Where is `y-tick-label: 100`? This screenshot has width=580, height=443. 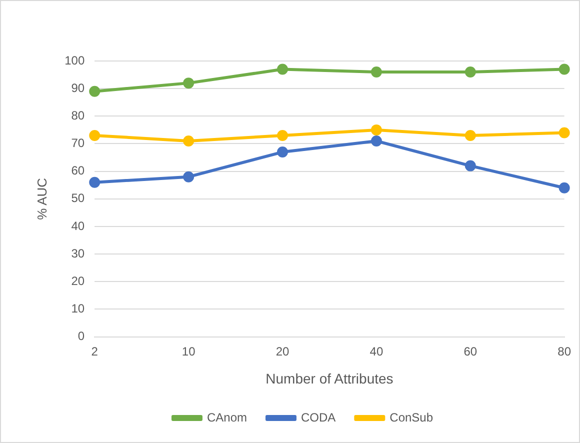
y-tick-label: 100 is located at coordinates (74, 60).